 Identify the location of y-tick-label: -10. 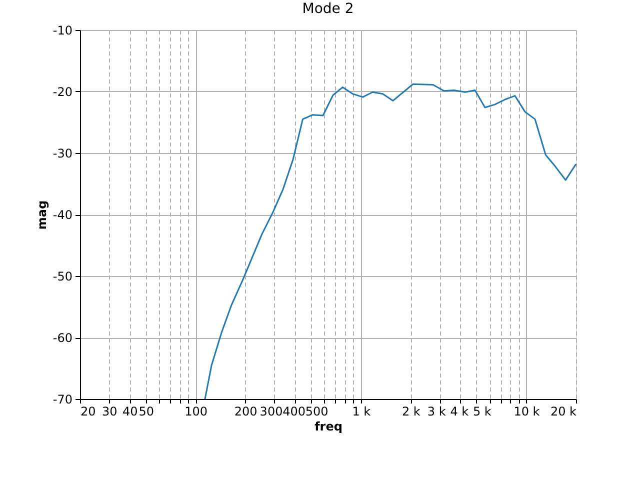
(62, 31).